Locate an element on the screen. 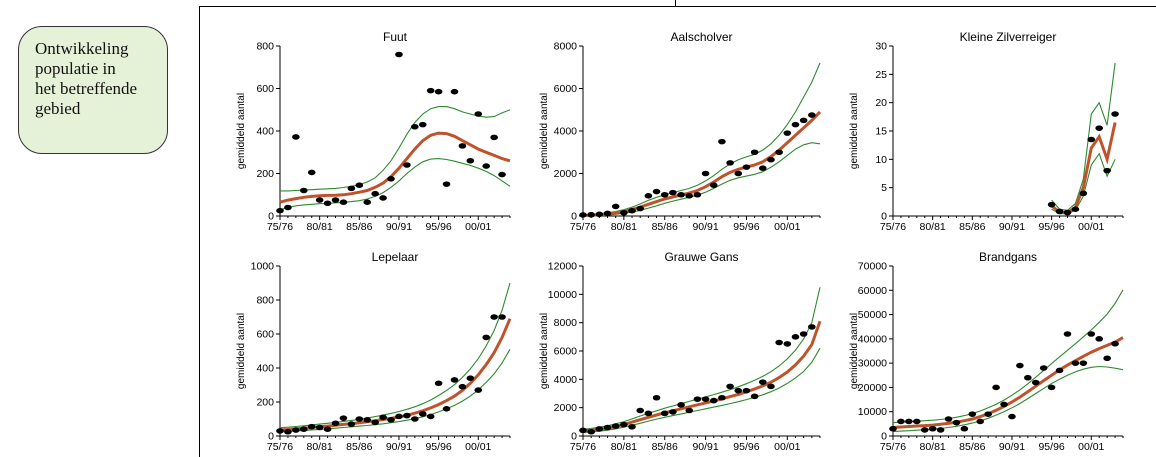 Image resolution: width=1156 pixels, height=457 pixels. y-tick-label: 600 is located at coordinates (265, 89).